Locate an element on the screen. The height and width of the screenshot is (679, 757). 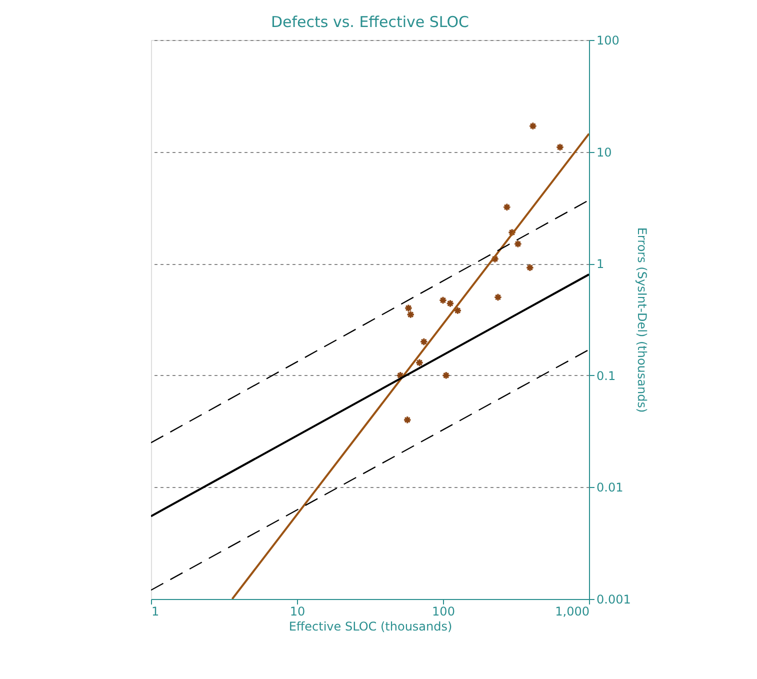
x-tick-label: 1 is located at coordinates (156, 611).